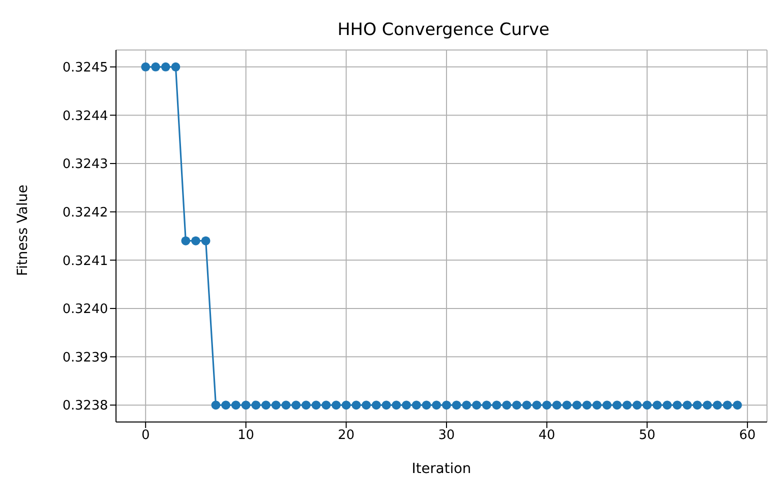 The width and height of the screenshot is (771, 481). Describe the element at coordinates (85, 116) in the screenshot. I see `y-tick-label: 0.3244` at that location.